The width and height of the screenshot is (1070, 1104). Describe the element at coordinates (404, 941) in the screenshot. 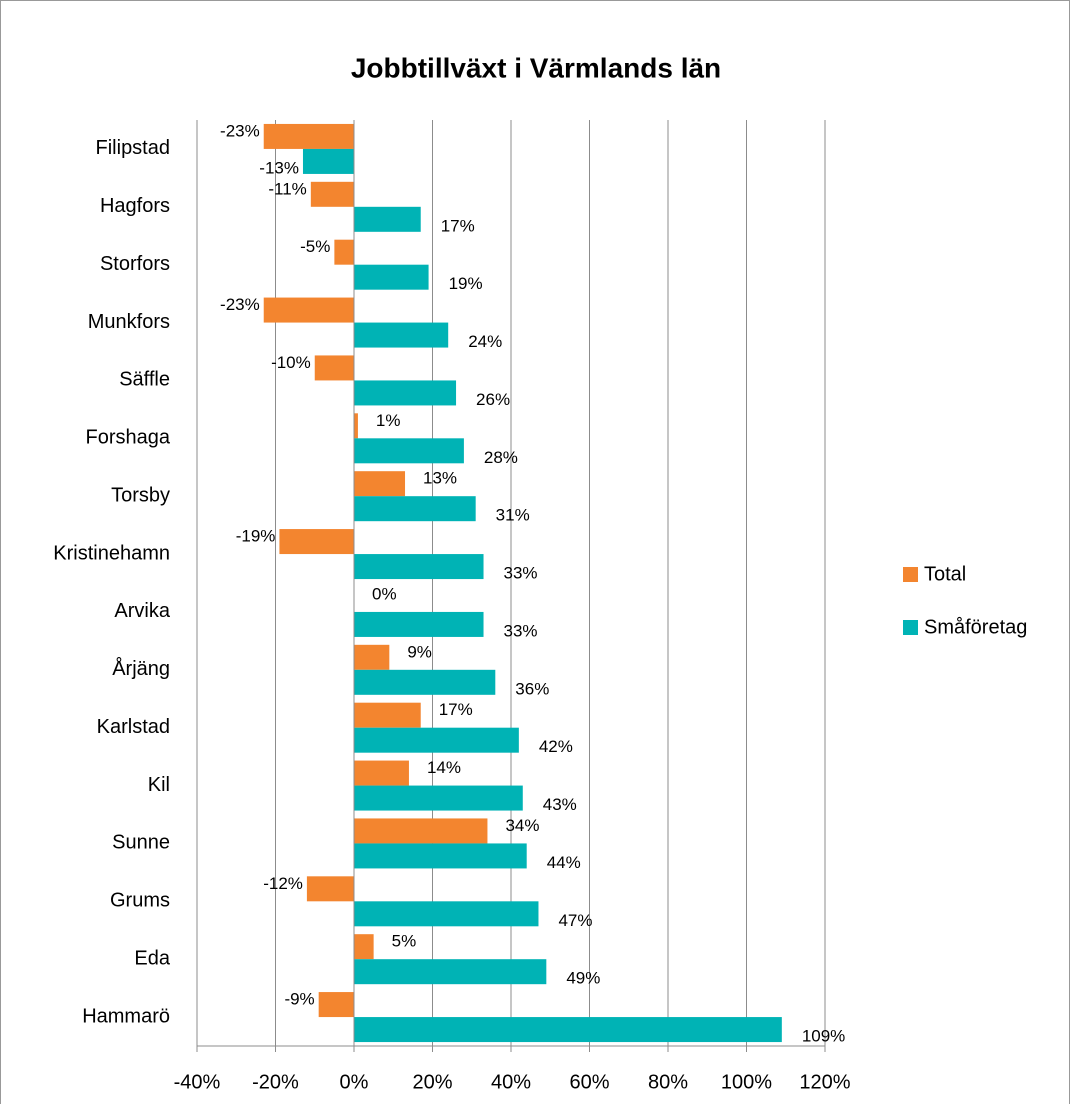

I see `data-label: 5%` at that location.